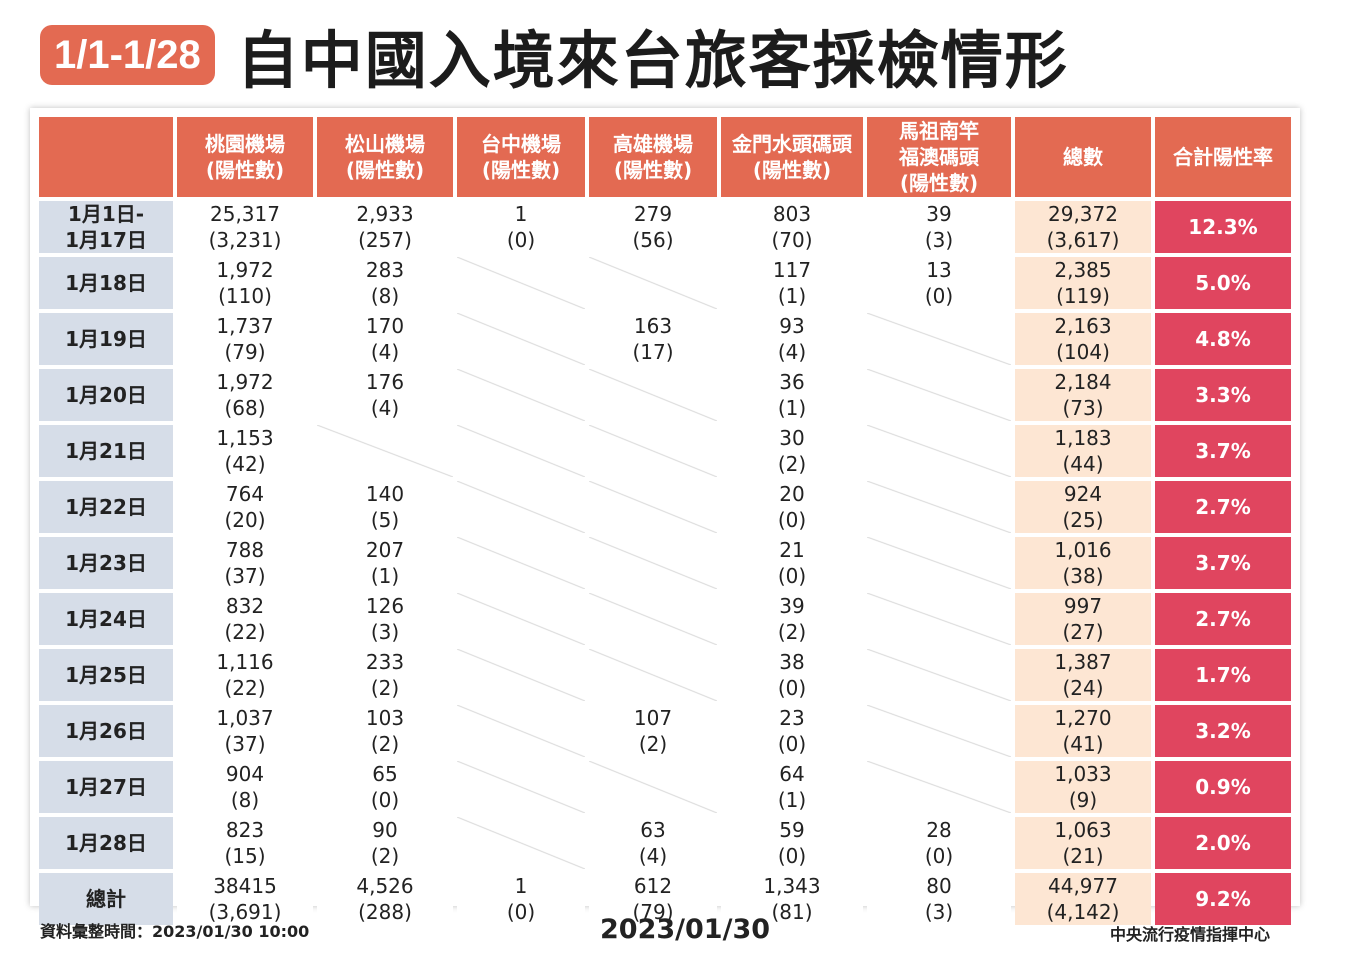  What do you see at coordinates (385, 283) in the screenshot?
I see `value-cell: 283 (8)` at bounding box center [385, 283].